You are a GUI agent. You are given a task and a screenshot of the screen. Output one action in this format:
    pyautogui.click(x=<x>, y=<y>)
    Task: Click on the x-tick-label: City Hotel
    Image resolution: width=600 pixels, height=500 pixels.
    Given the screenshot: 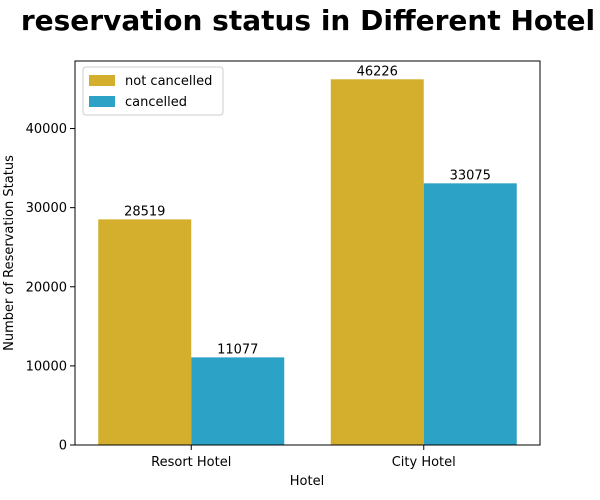 What is the action you would take?
    pyautogui.click(x=424, y=462)
    